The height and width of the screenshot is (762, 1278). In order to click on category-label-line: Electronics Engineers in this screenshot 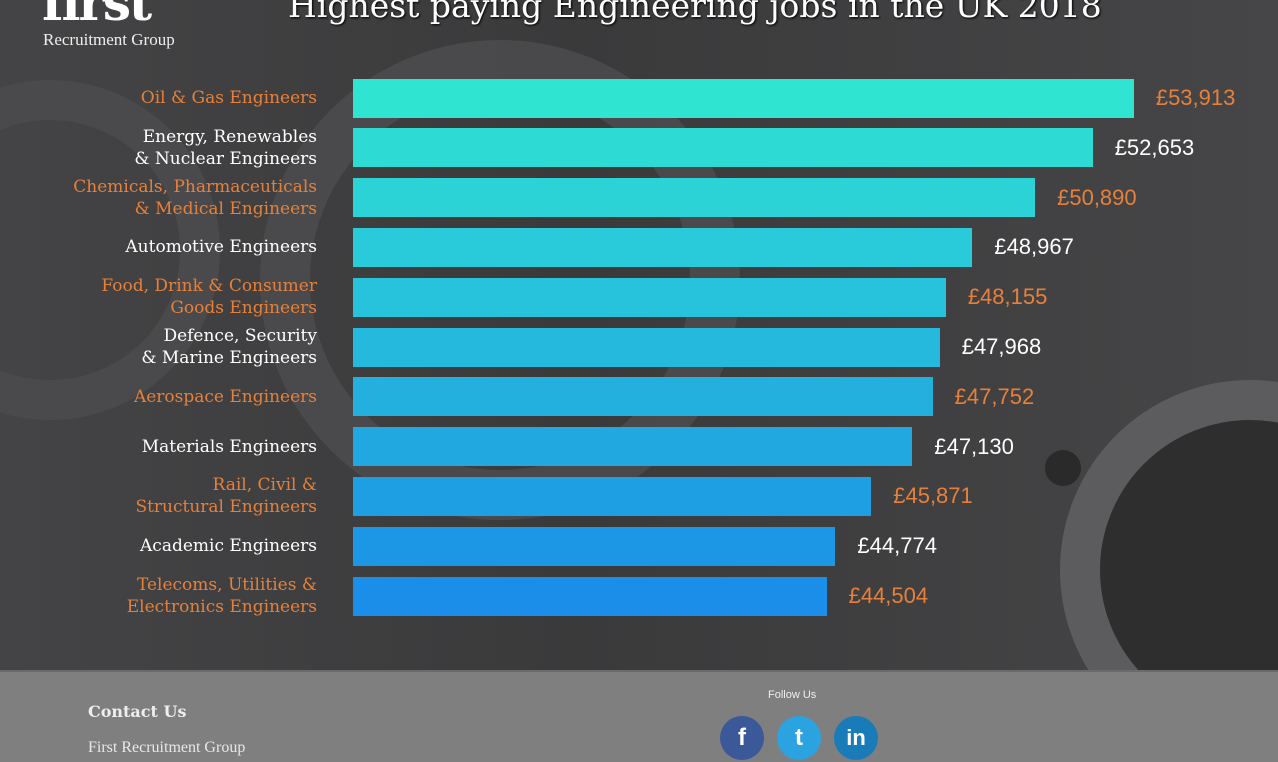, I will do `click(221, 607)`.